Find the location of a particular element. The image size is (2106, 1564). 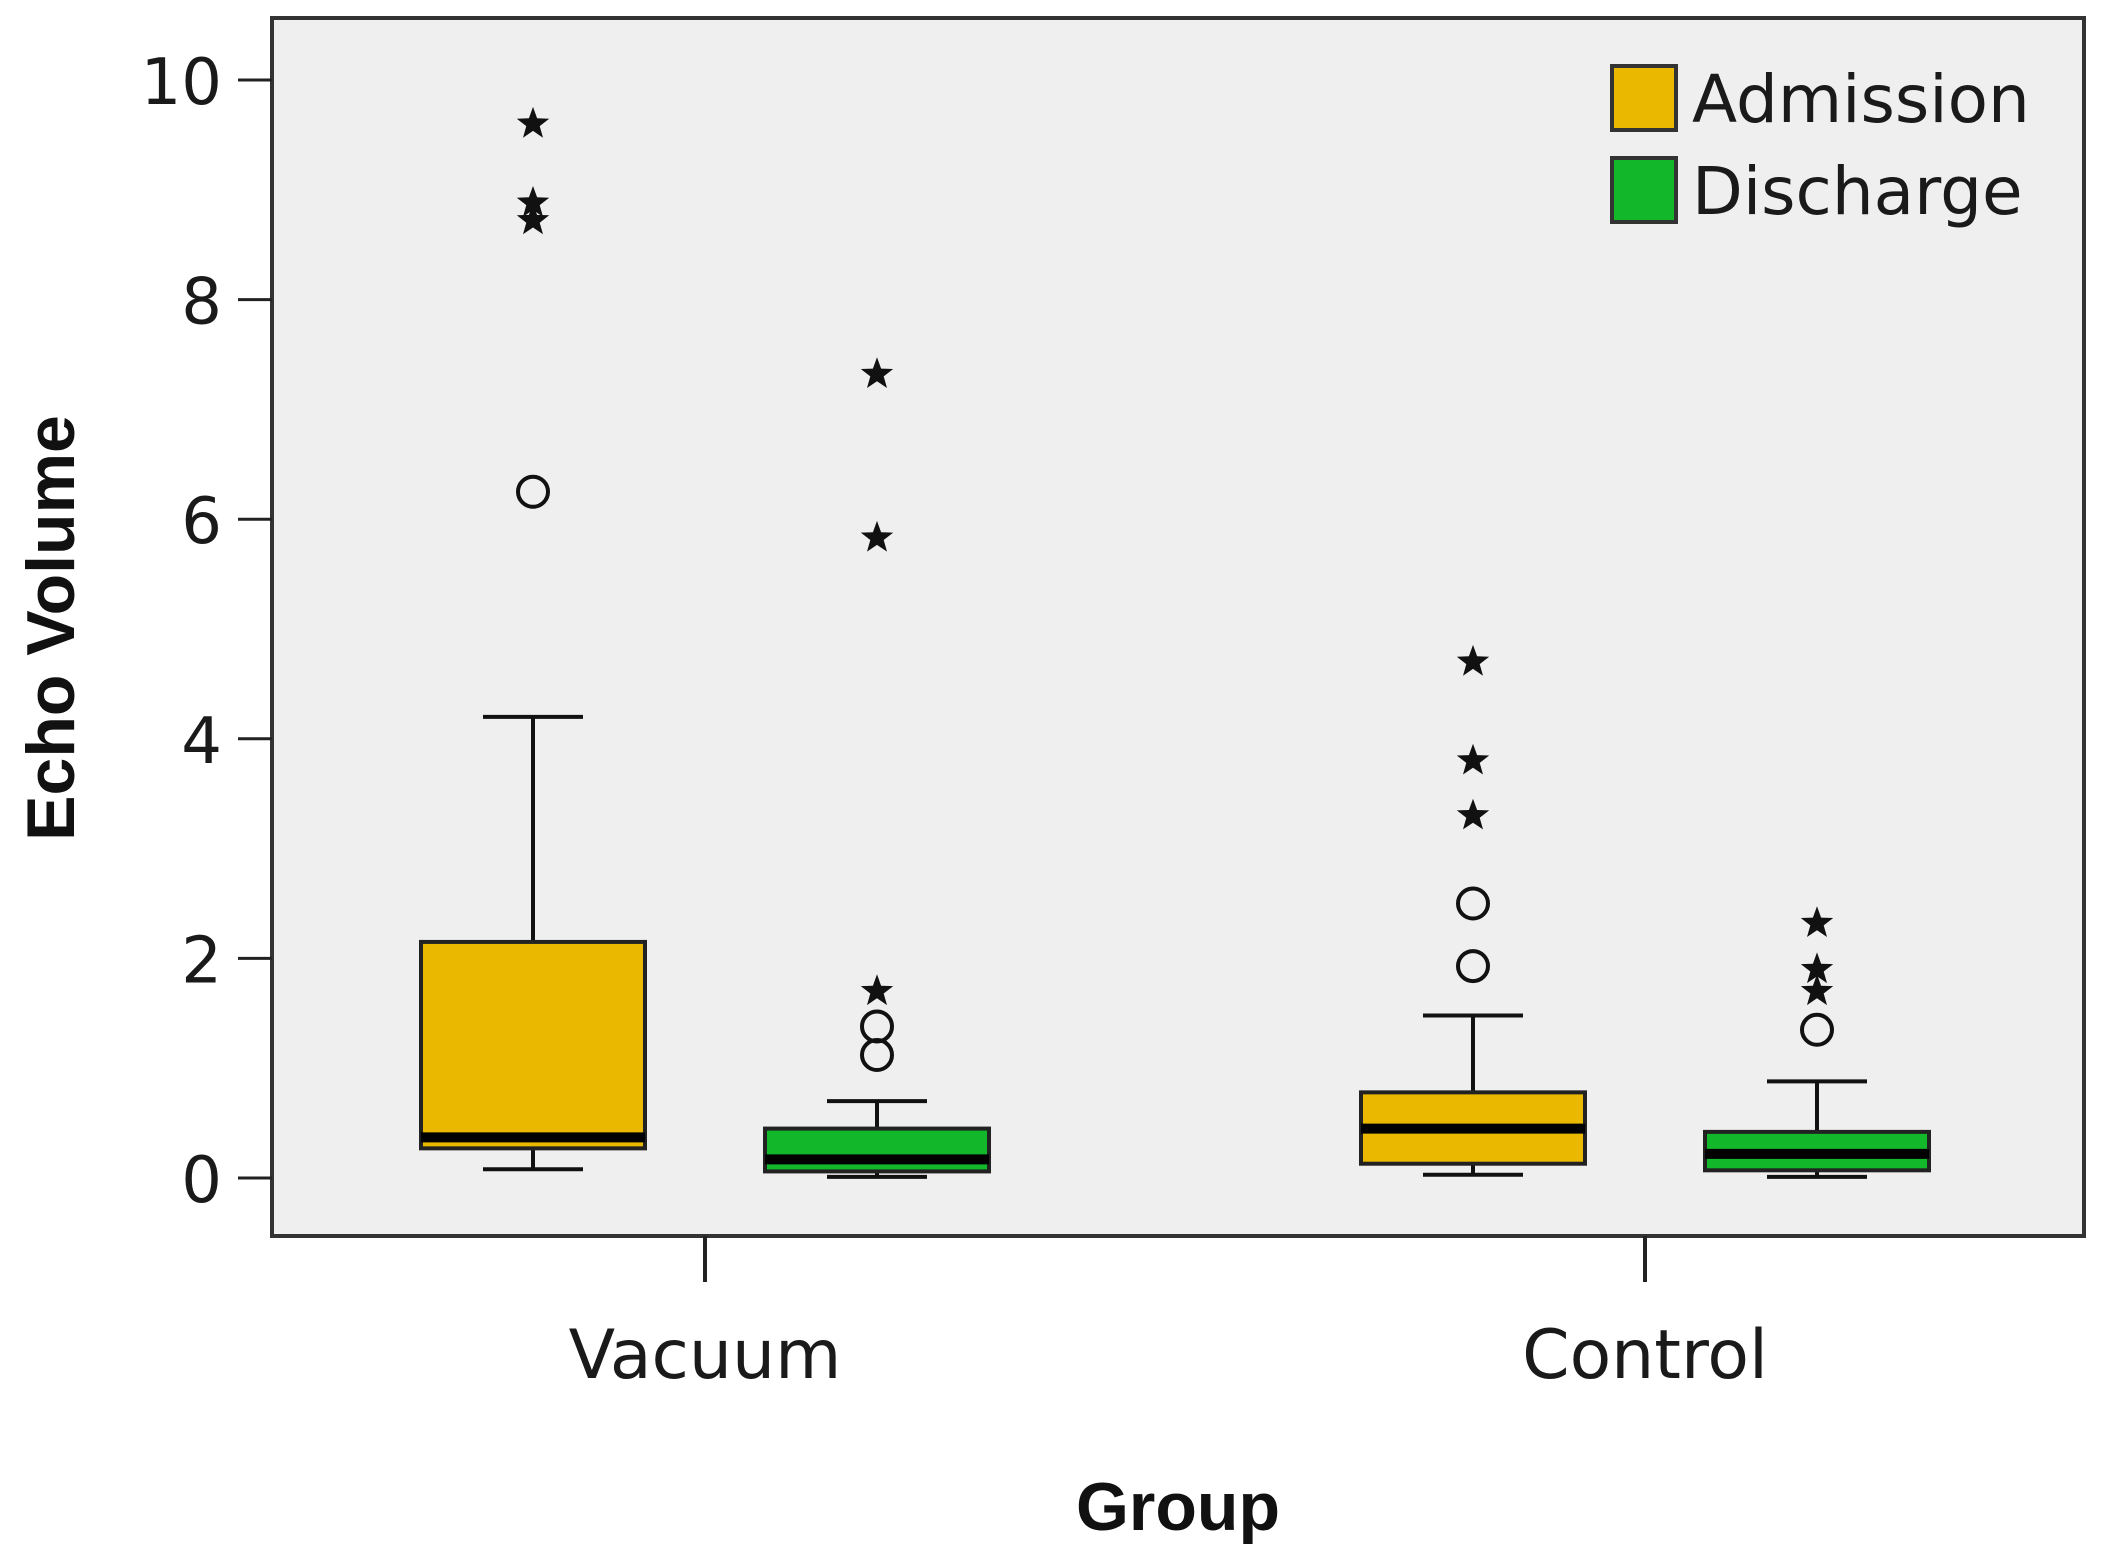

y-tick-label: 10 is located at coordinates (181, 83).